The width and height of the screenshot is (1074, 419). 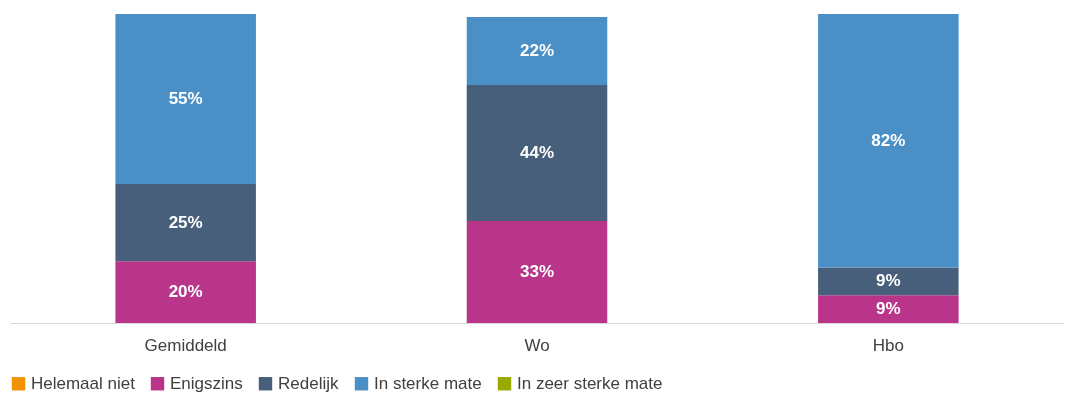 I want to click on data-label: 22%, so click(x=537, y=51).